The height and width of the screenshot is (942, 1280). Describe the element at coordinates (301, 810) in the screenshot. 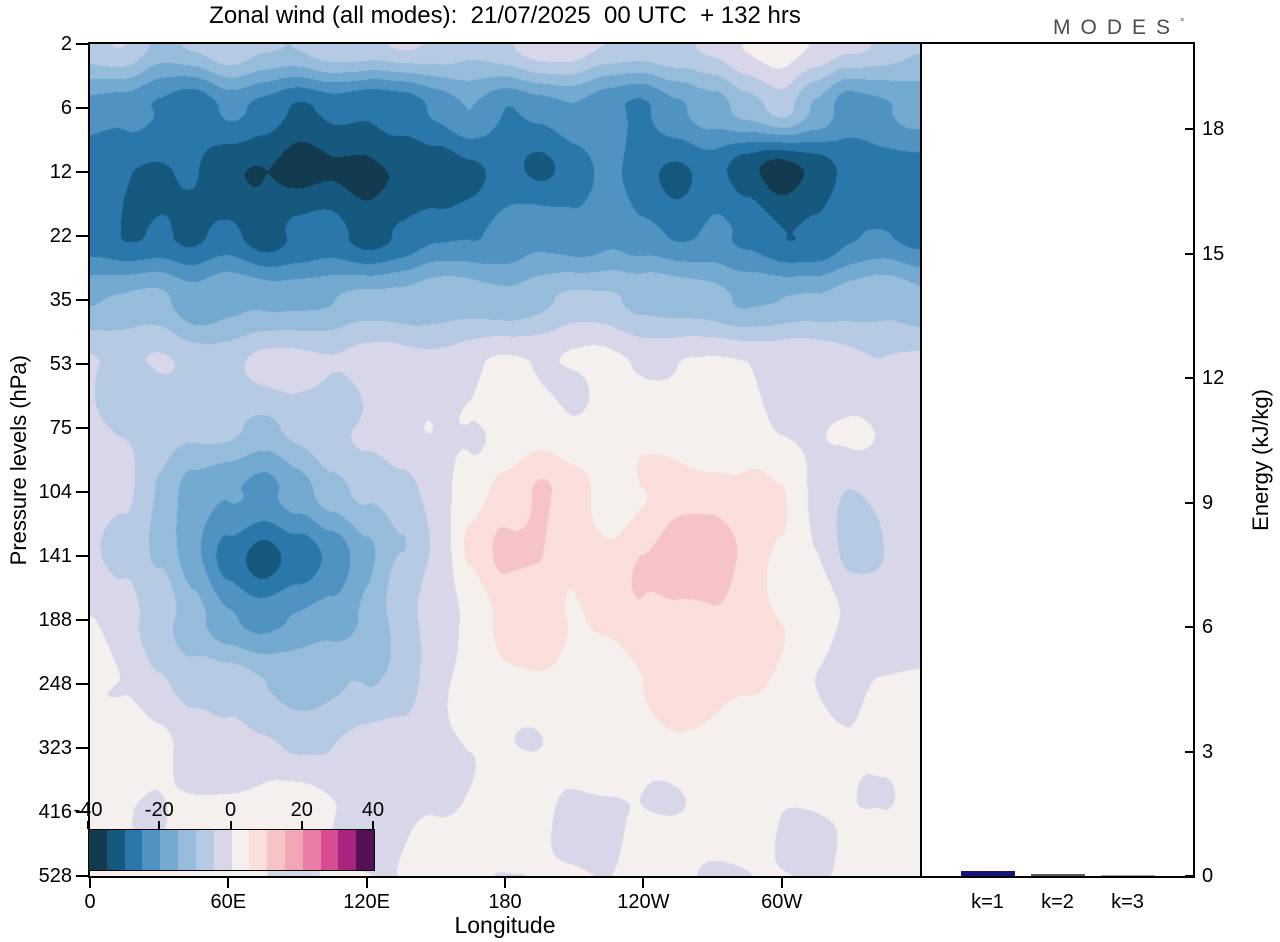

I see `colorbar-tick-label: 20` at that location.